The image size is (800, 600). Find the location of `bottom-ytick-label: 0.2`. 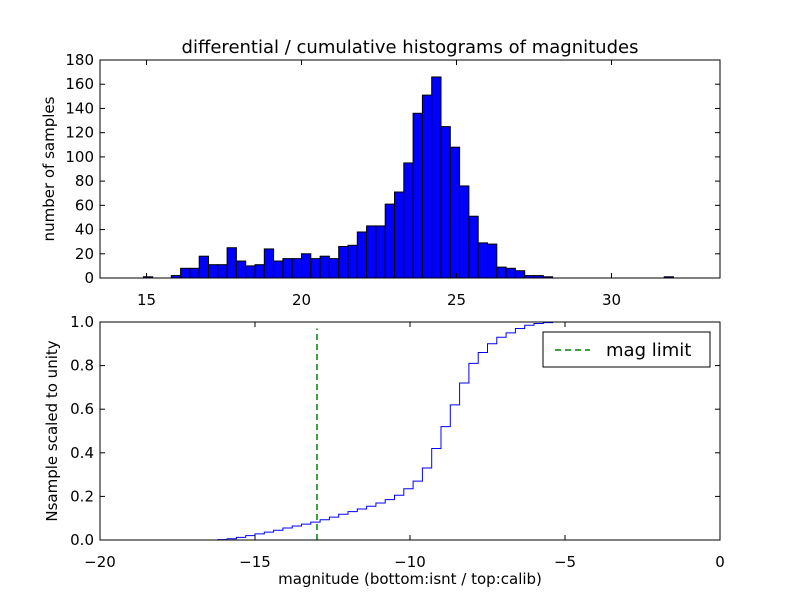

bottom-ytick-label: 0.2 is located at coordinates (82, 496).